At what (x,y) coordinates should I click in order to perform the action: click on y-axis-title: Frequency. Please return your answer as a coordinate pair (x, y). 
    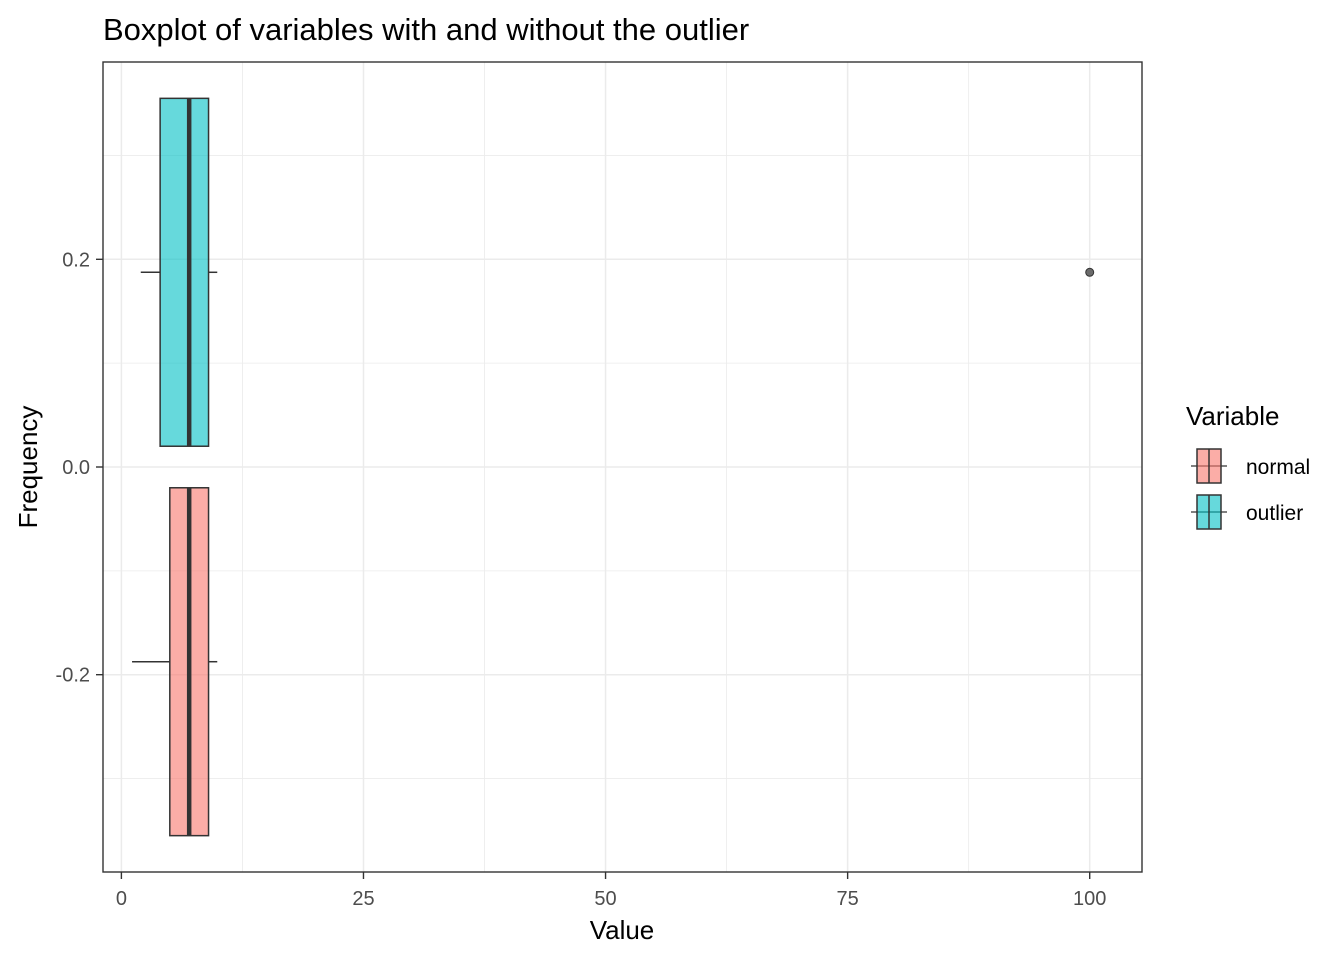
    Looking at the image, I should click on (28, 467).